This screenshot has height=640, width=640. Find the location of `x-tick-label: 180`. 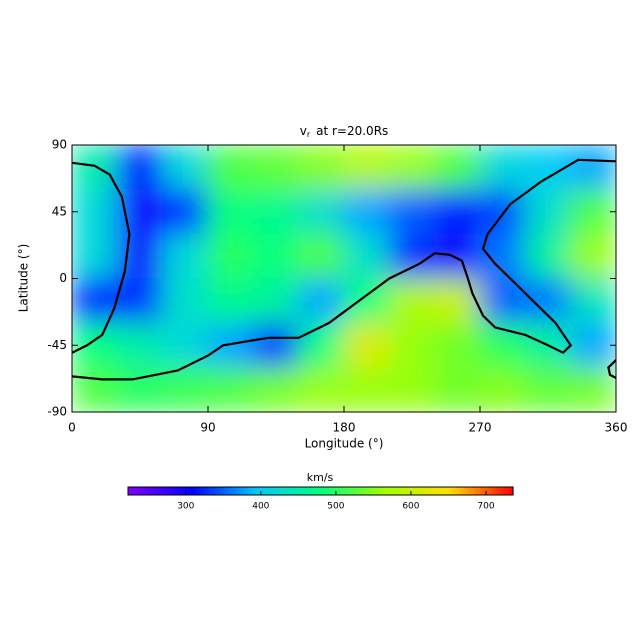

x-tick-label: 180 is located at coordinates (344, 428).